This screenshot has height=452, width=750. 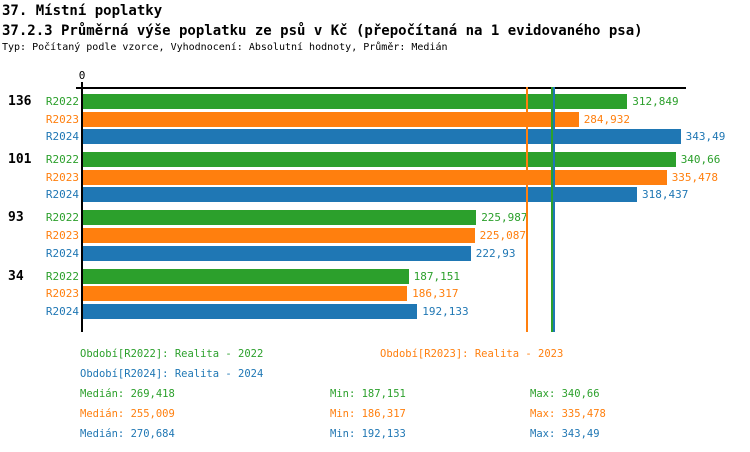 What do you see at coordinates (368, 414) in the screenshot?
I see `stat-min-R2023: Min: 186,317` at bounding box center [368, 414].